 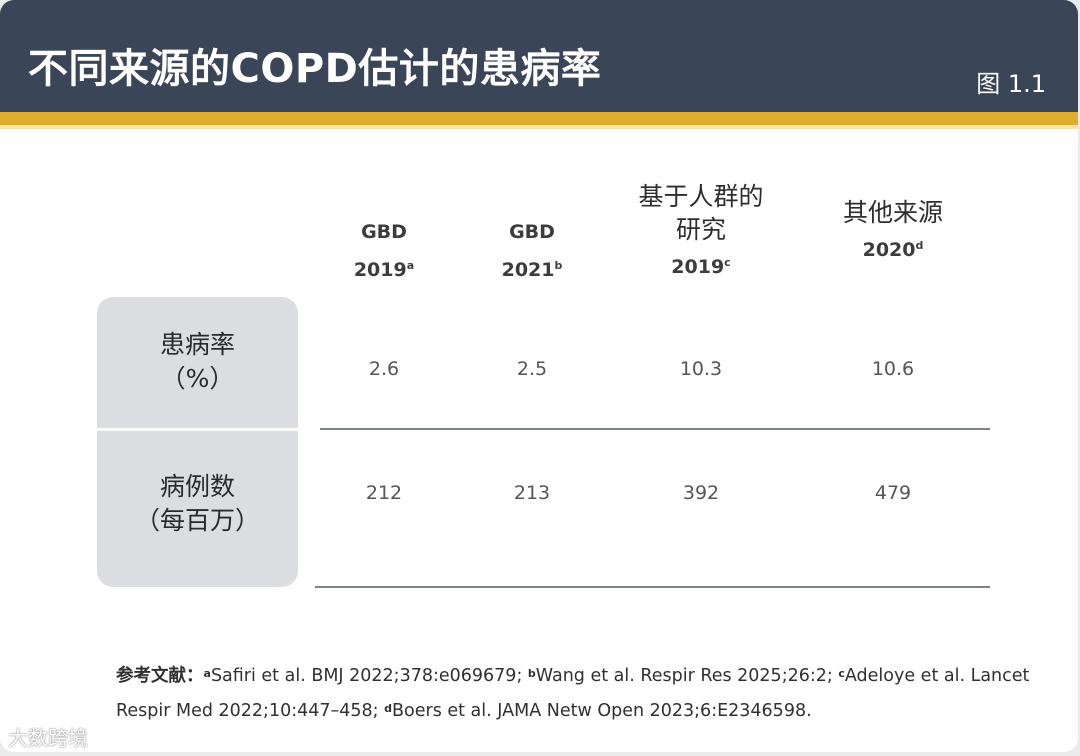 I want to click on table-cell: 212, so click(x=384, y=493).